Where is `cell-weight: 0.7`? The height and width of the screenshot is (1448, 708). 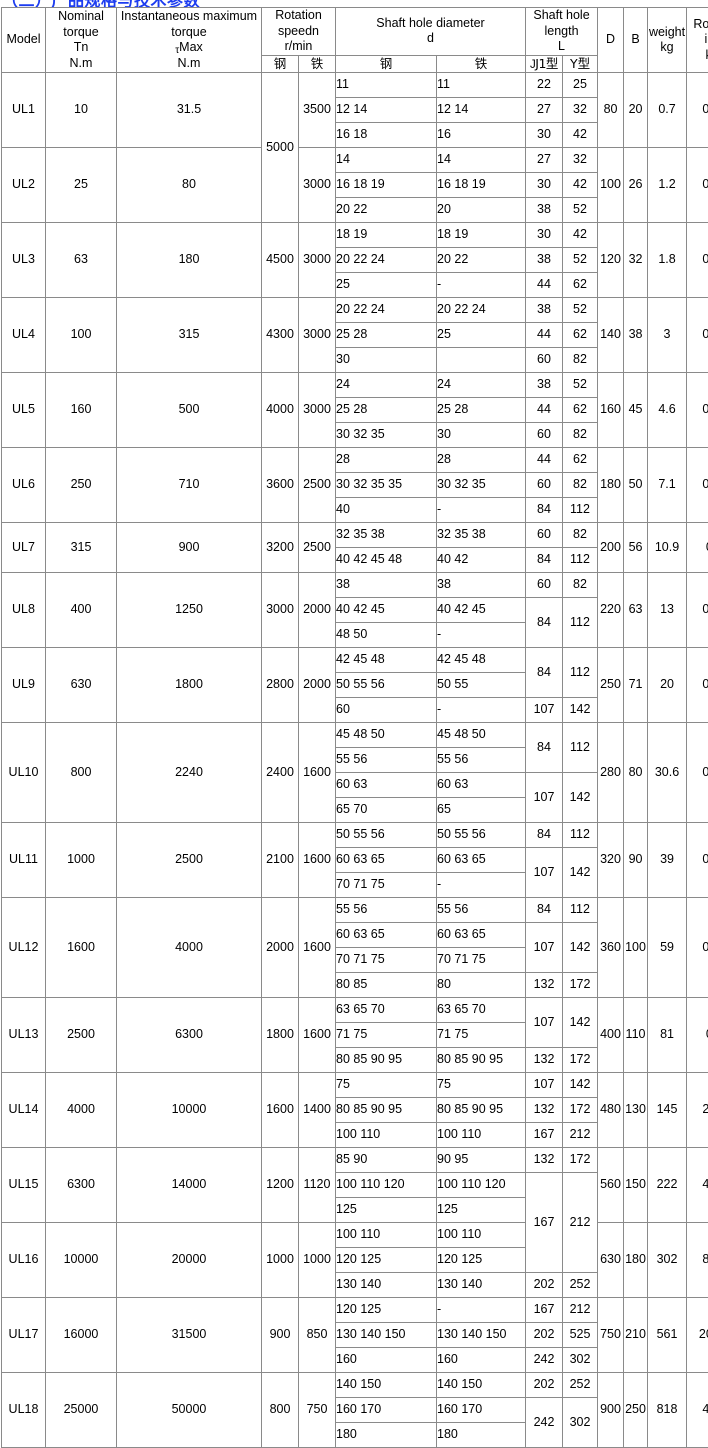 cell-weight: 0.7 is located at coordinates (667, 110).